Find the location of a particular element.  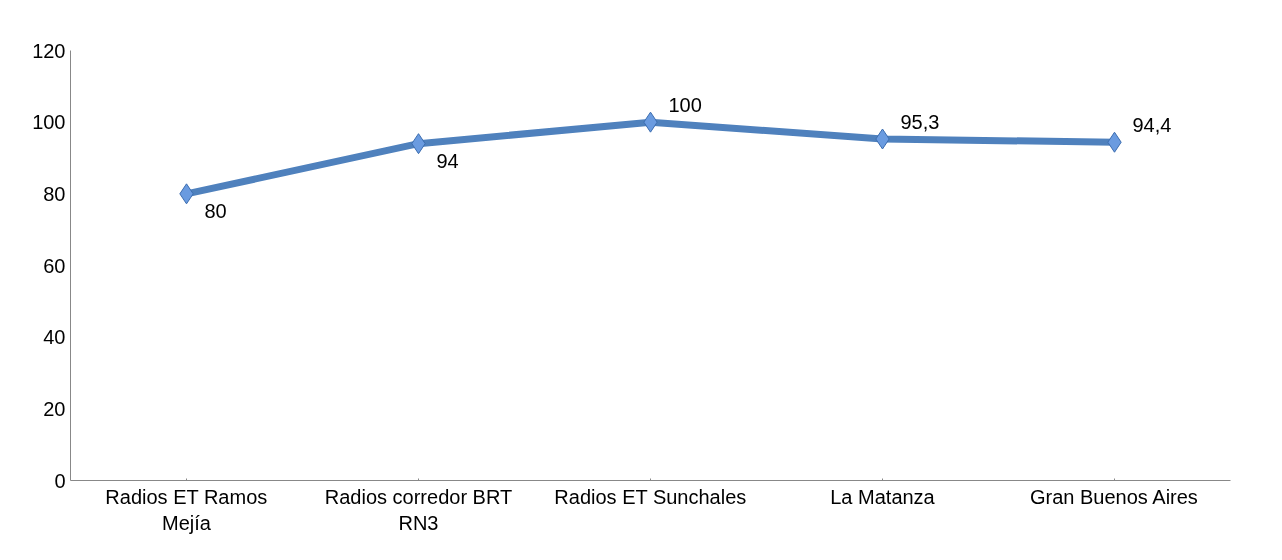

y-tick-label: 60 is located at coordinates (54, 265).